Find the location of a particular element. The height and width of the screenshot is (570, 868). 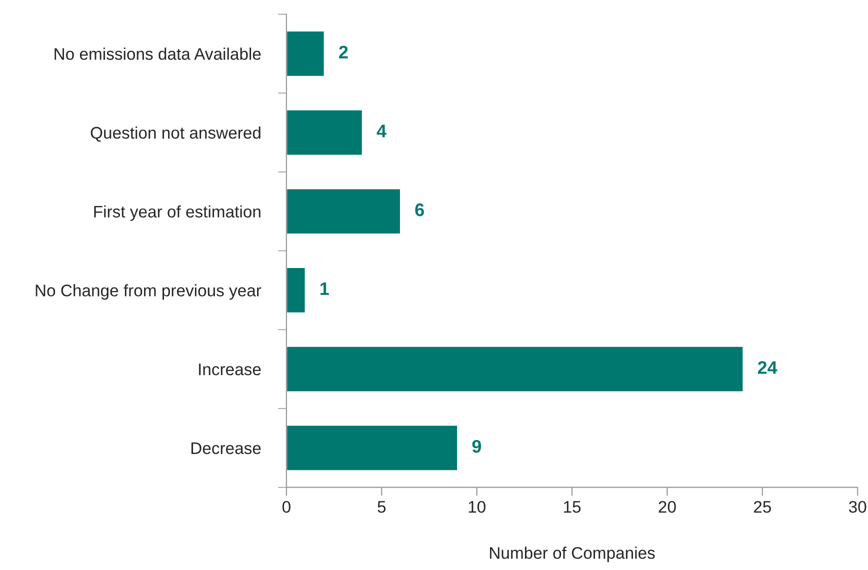

y-tick-label: Decrease is located at coordinates (226, 448).